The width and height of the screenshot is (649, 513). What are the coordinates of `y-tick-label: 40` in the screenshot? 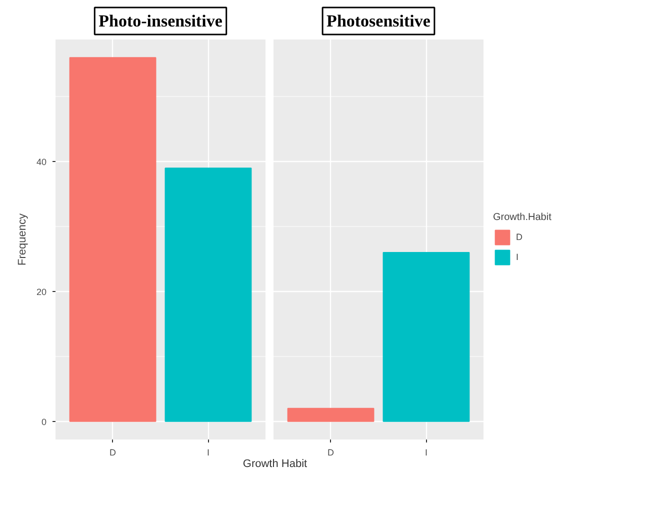 It's located at (41, 162).